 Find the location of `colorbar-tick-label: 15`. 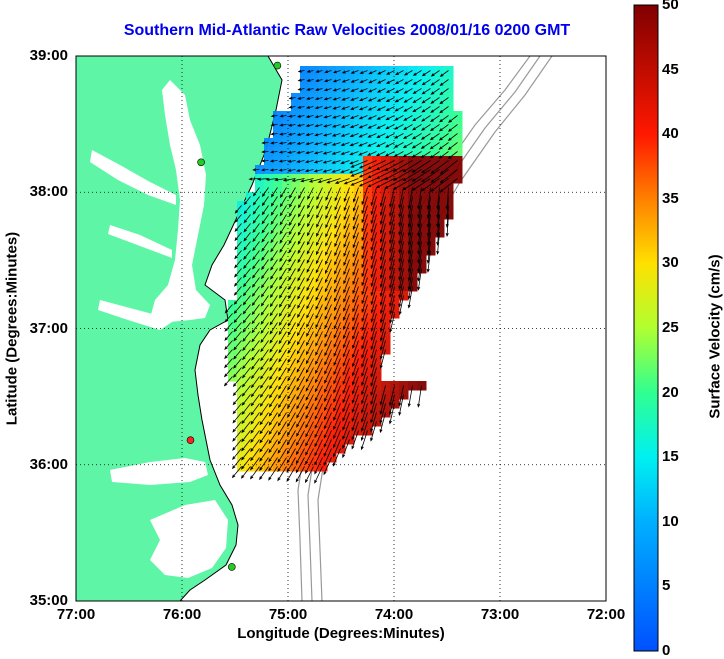

colorbar-tick-label: 15 is located at coordinates (670, 457).